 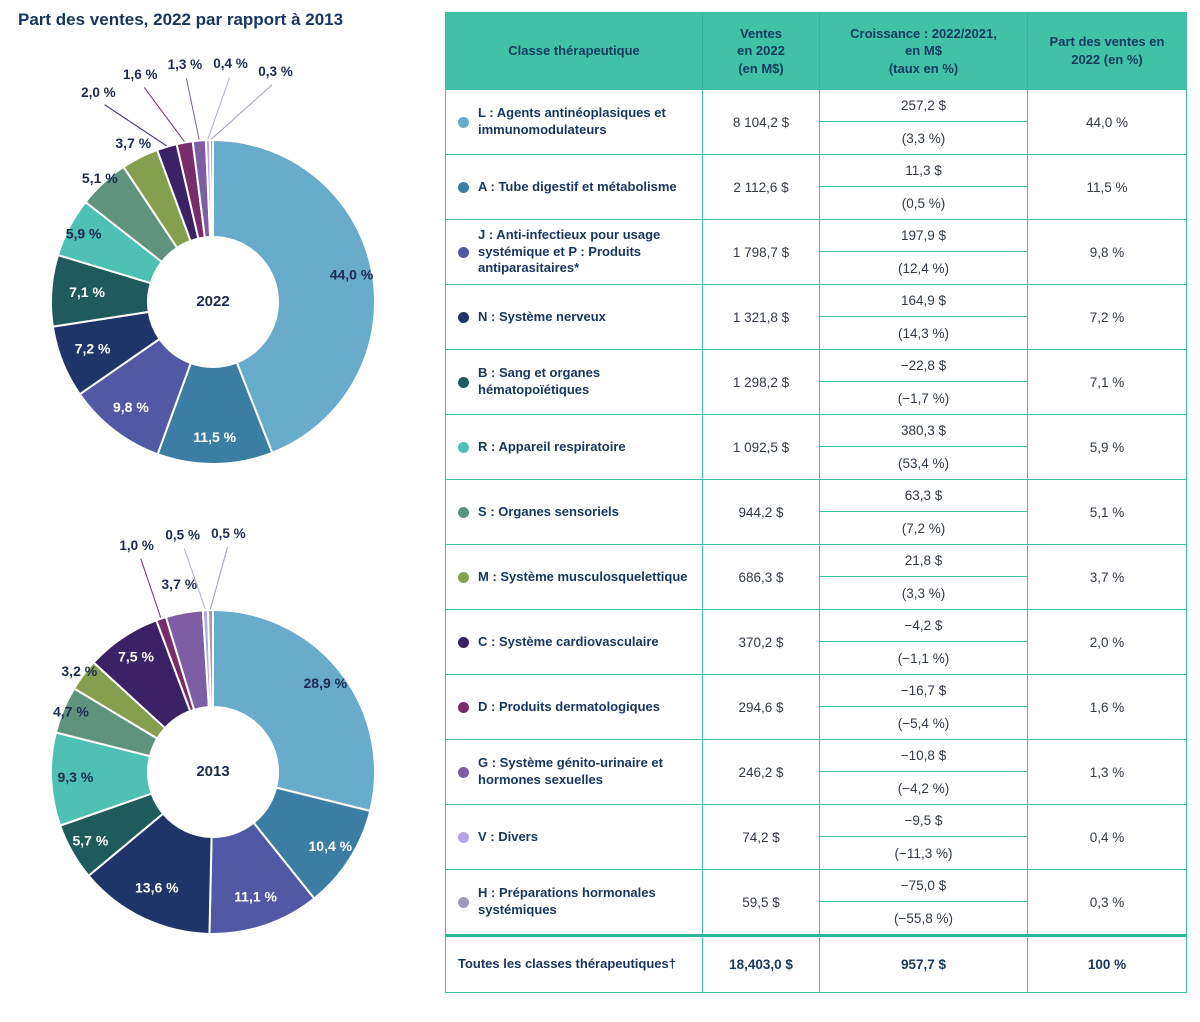 I want to click on slice-H, so click(x=211, y=189).